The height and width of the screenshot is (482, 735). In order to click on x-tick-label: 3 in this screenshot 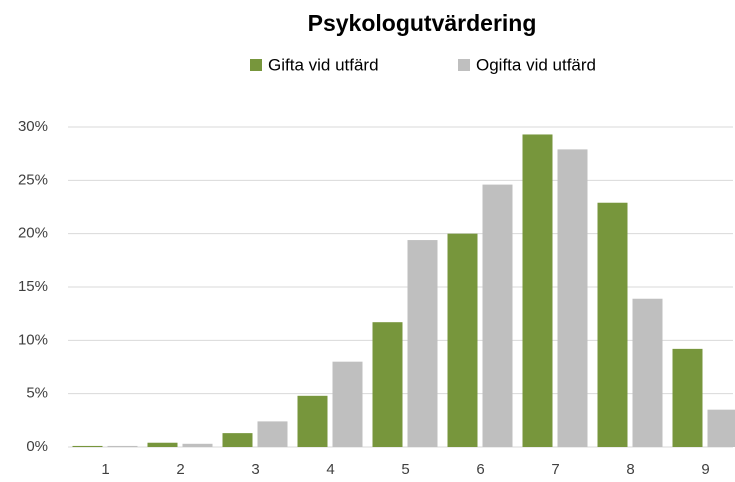, I will do `click(255, 469)`.